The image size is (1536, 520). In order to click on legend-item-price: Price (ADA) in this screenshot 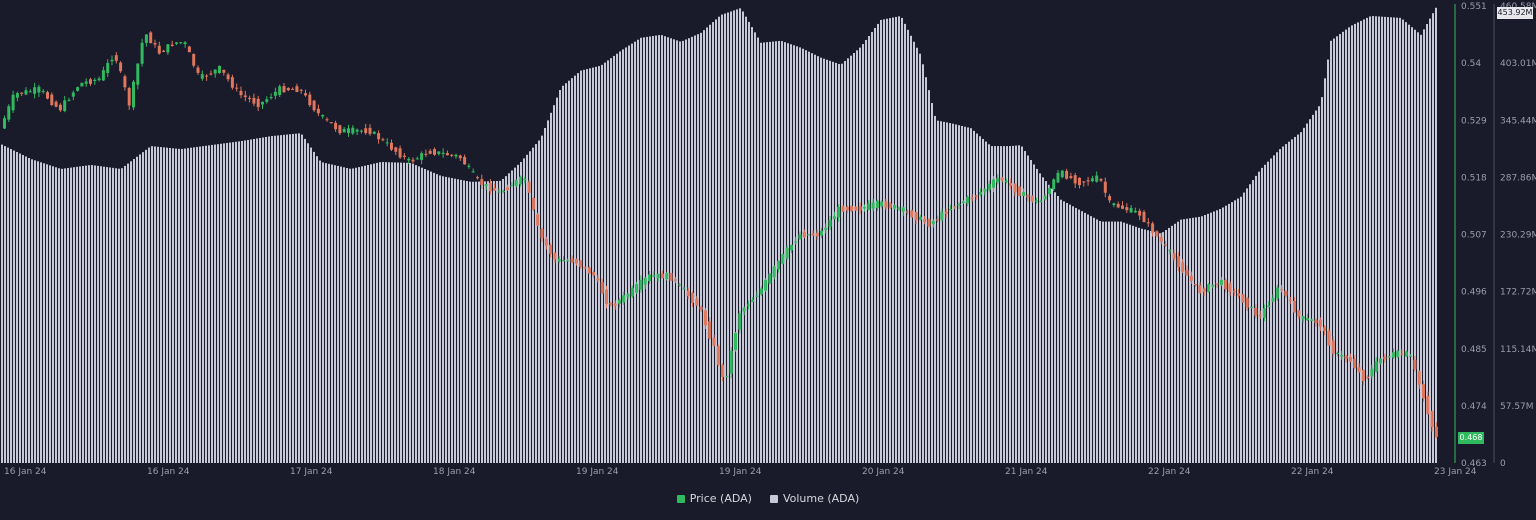, I will do `click(714, 498)`.